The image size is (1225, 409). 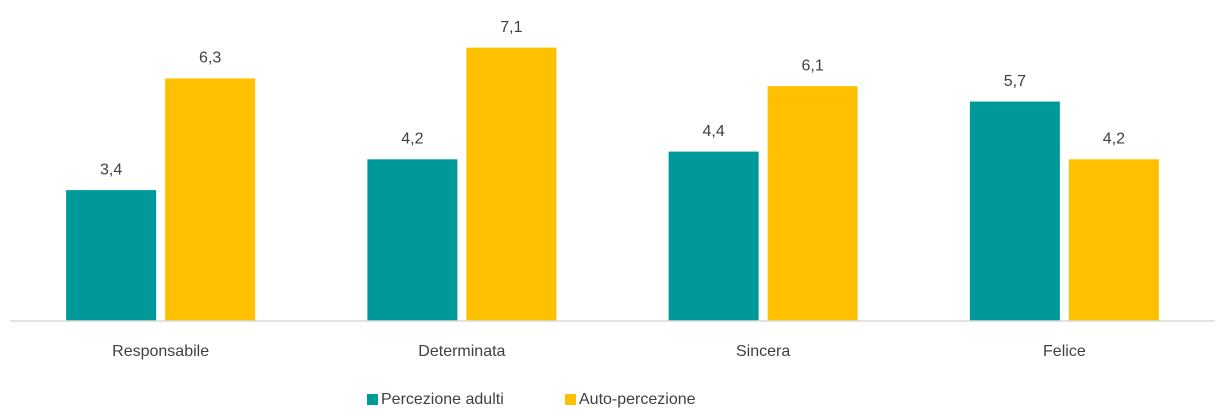 What do you see at coordinates (714, 131) in the screenshot?
I see `value-label: 4,4` at bounding box center [714, 131].